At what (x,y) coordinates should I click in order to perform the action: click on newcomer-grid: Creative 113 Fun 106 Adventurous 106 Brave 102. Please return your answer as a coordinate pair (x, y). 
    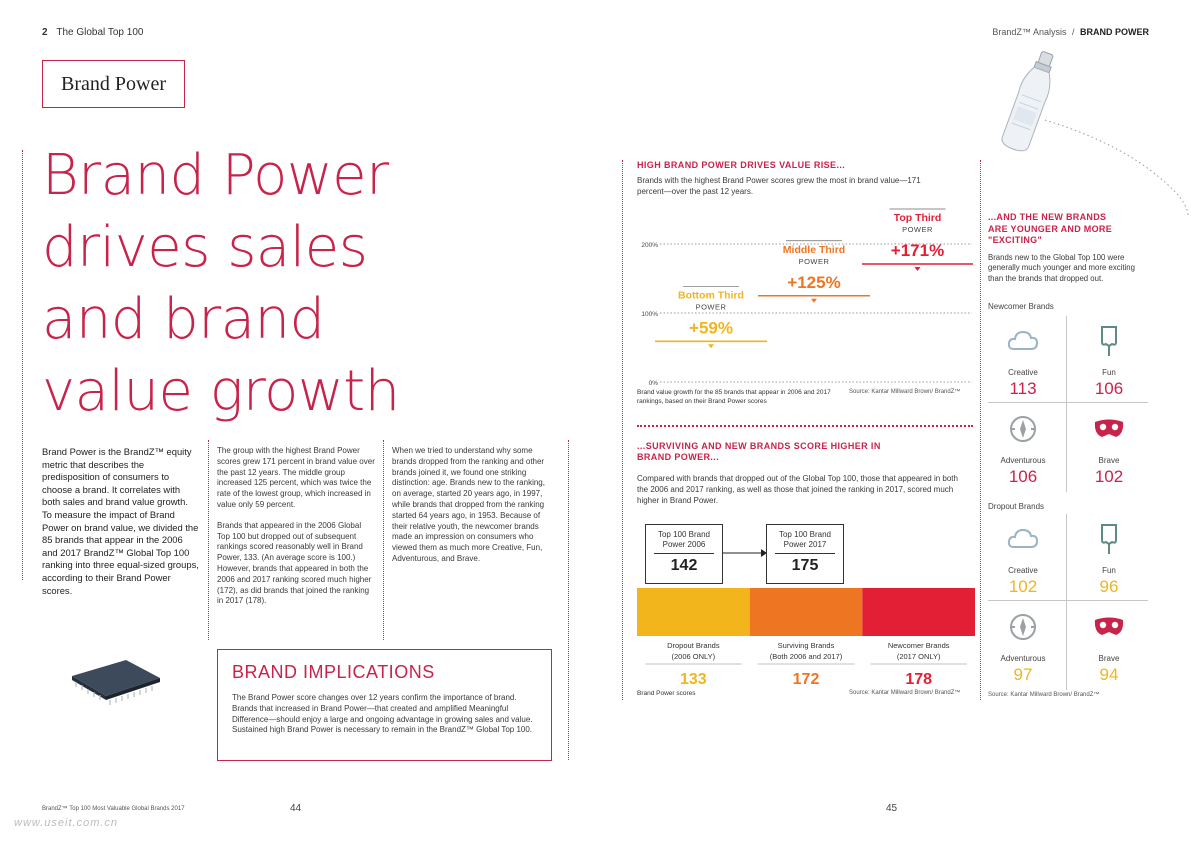
    Looking at the image, I should click on (1068, 406).